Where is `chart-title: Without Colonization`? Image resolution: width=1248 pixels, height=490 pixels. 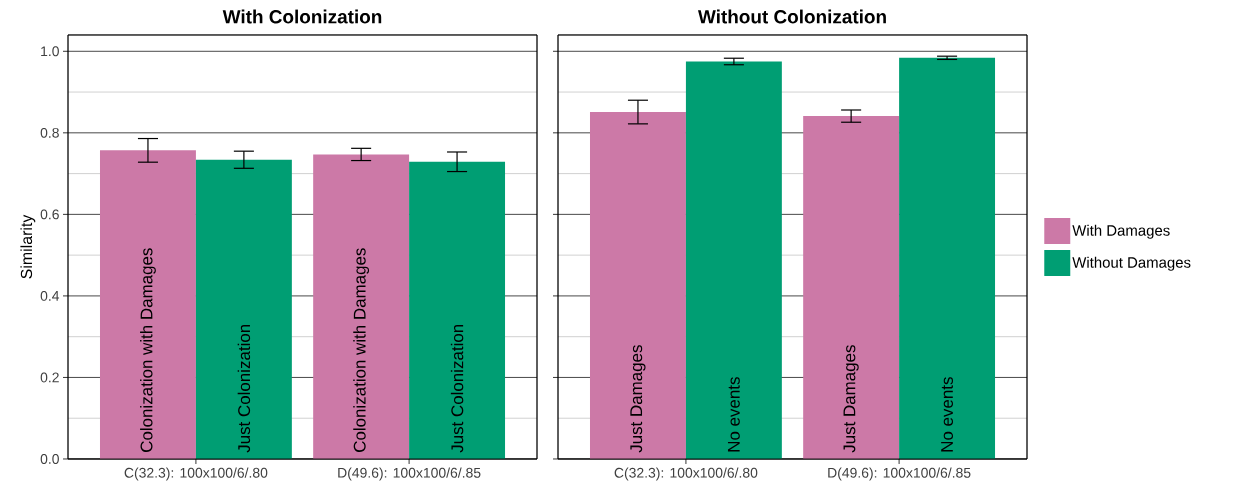
chart-title: Without Colonization is located at coordinates (791, 16).